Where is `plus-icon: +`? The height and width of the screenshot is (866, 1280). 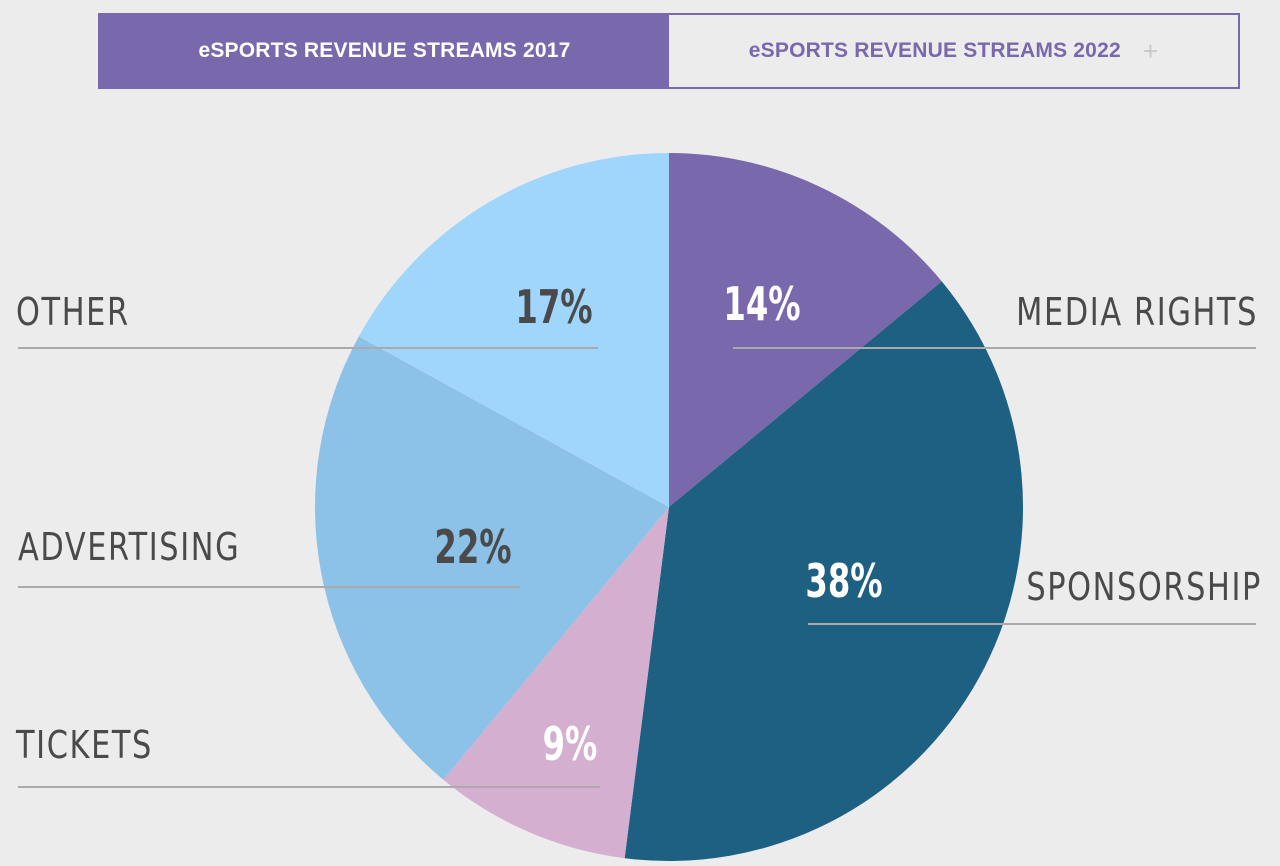
plus-icon: + is located at coordinates (1150, 50).